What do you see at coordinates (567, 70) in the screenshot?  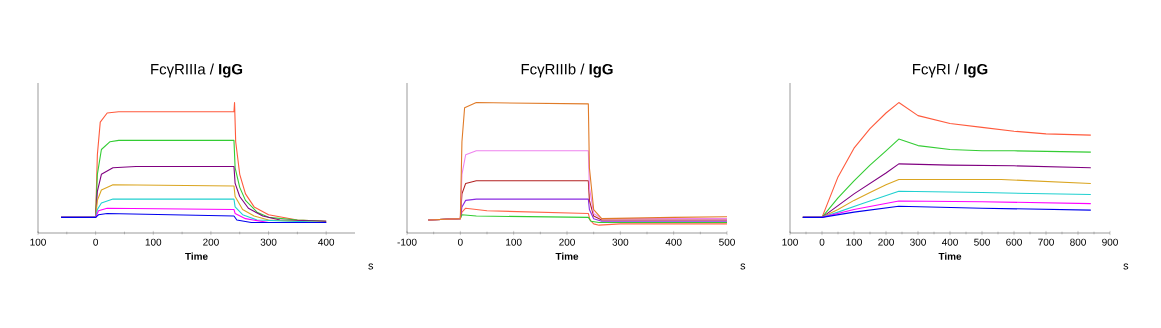 I see `chart-title: FcγRIIIb / IgG` at bounding box center [567, 70].